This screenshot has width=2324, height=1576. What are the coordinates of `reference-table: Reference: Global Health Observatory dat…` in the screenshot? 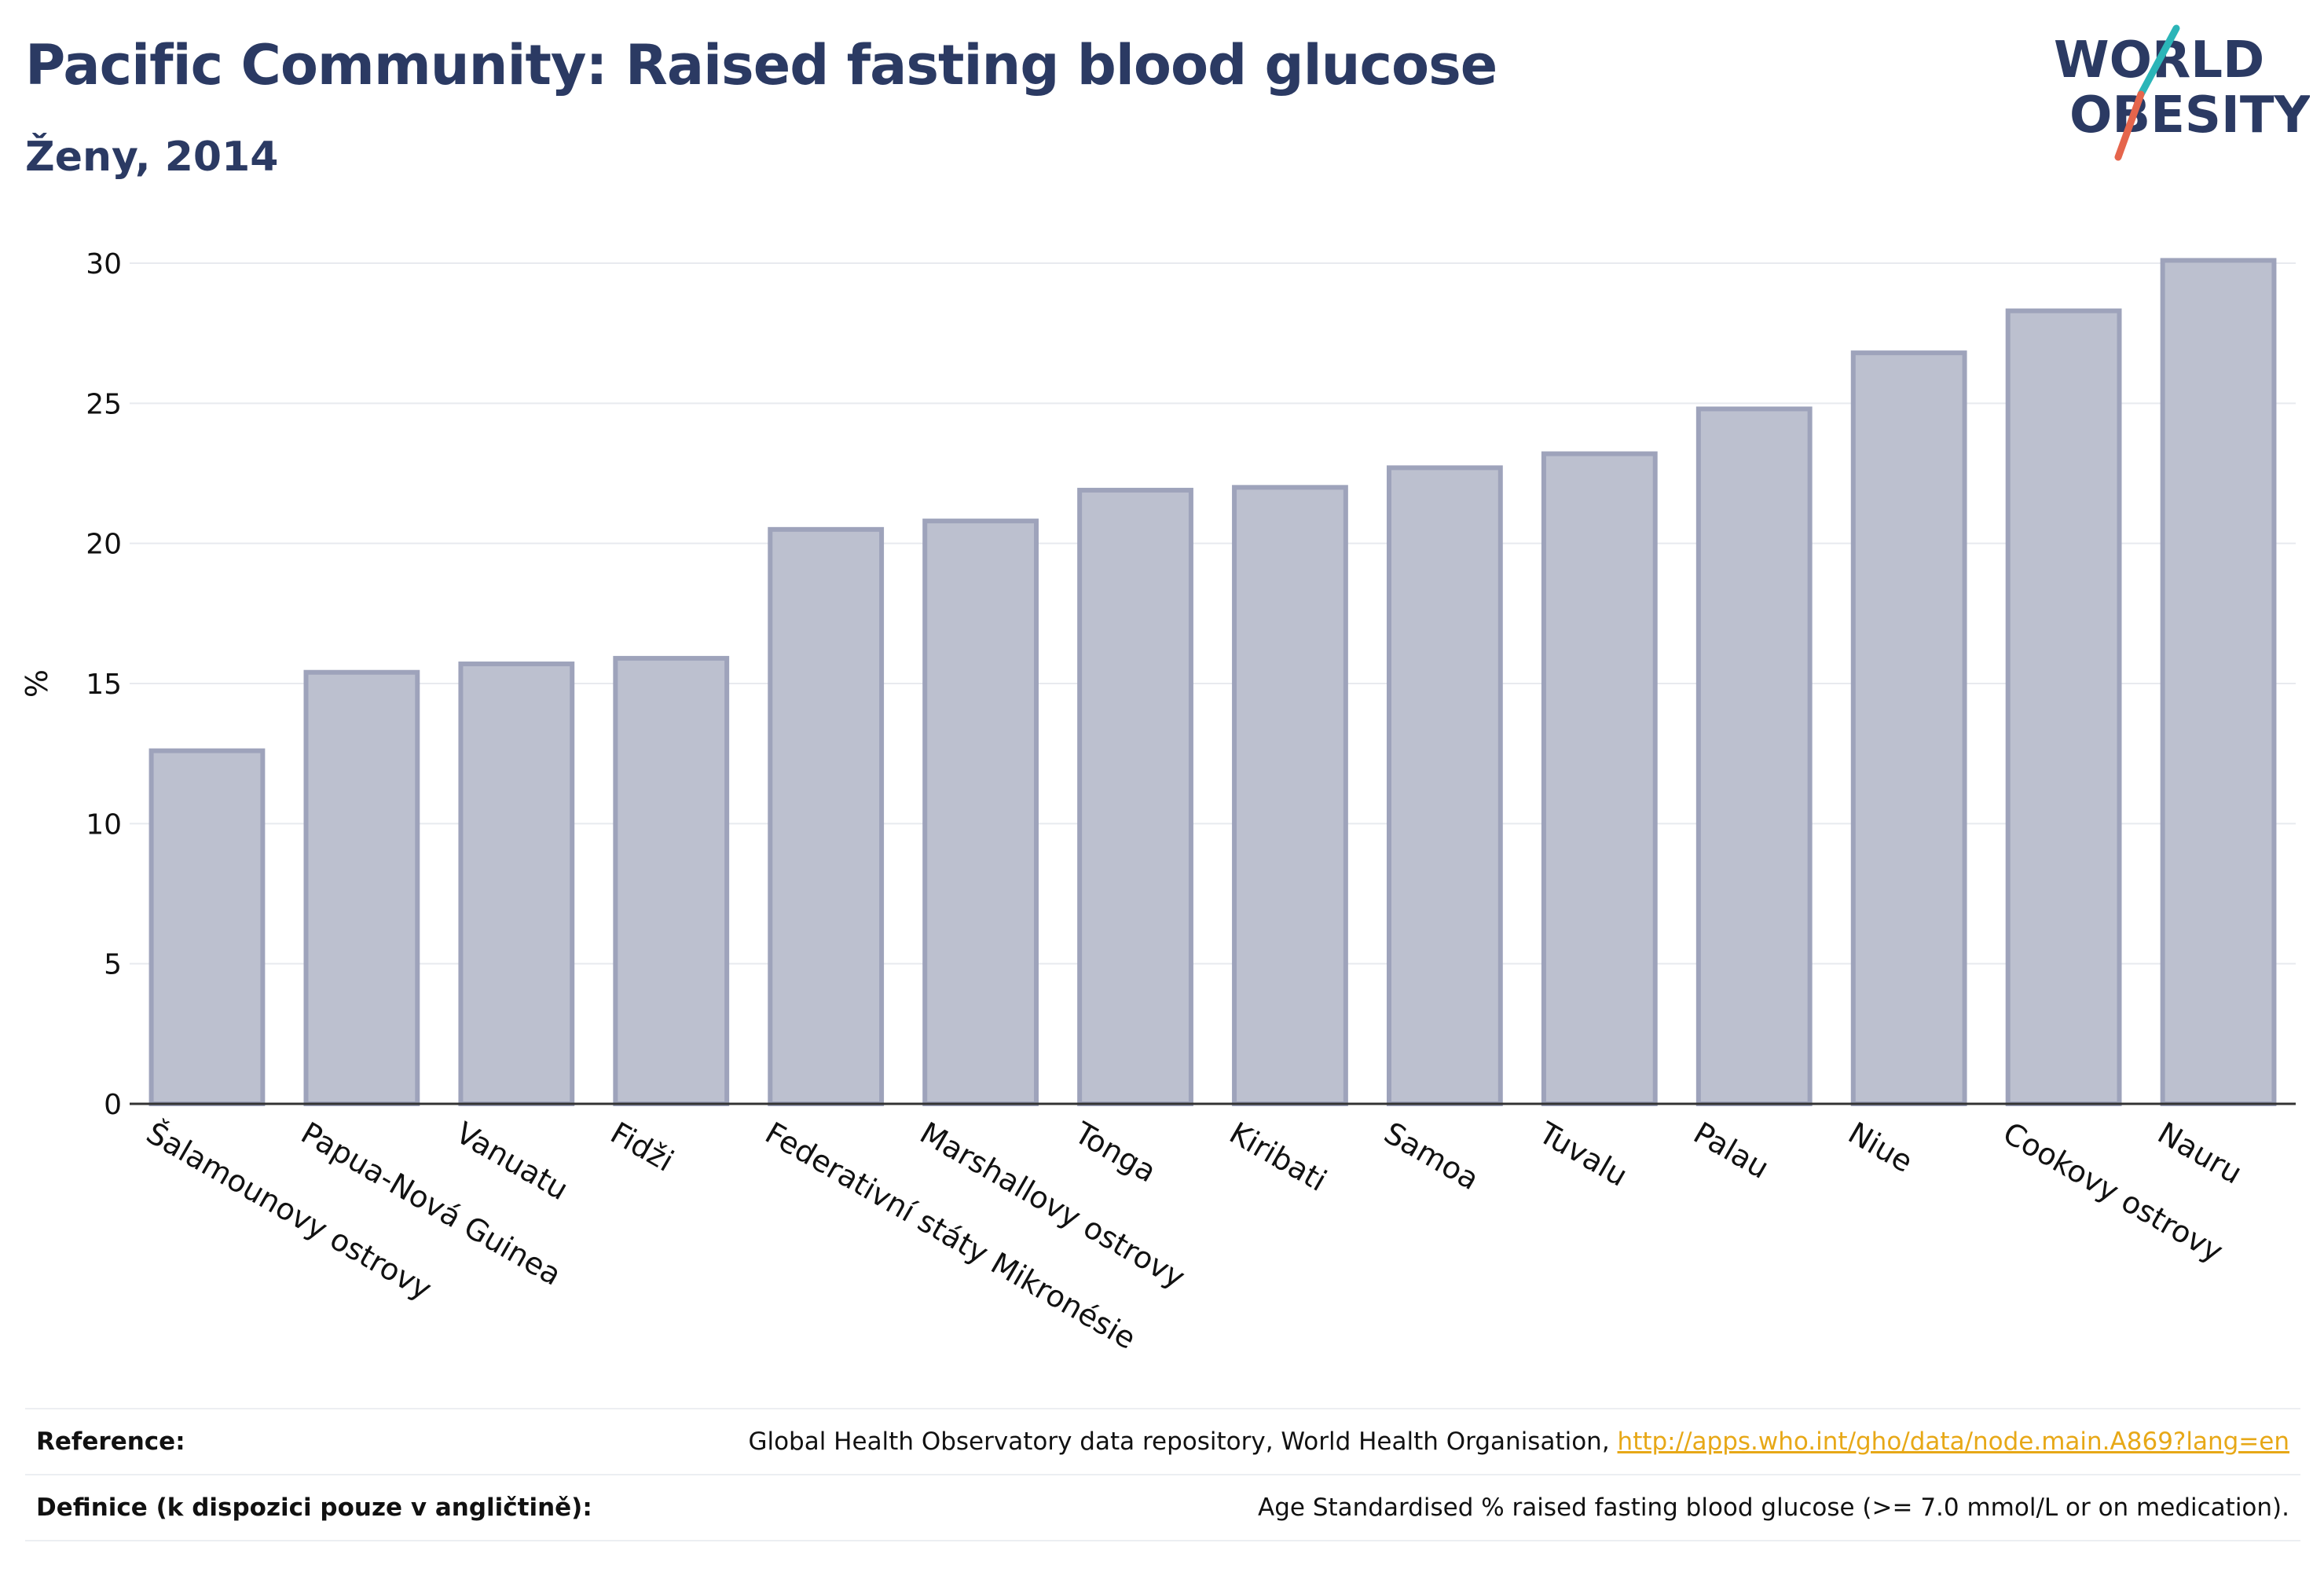 It's located at (1162, 1474).